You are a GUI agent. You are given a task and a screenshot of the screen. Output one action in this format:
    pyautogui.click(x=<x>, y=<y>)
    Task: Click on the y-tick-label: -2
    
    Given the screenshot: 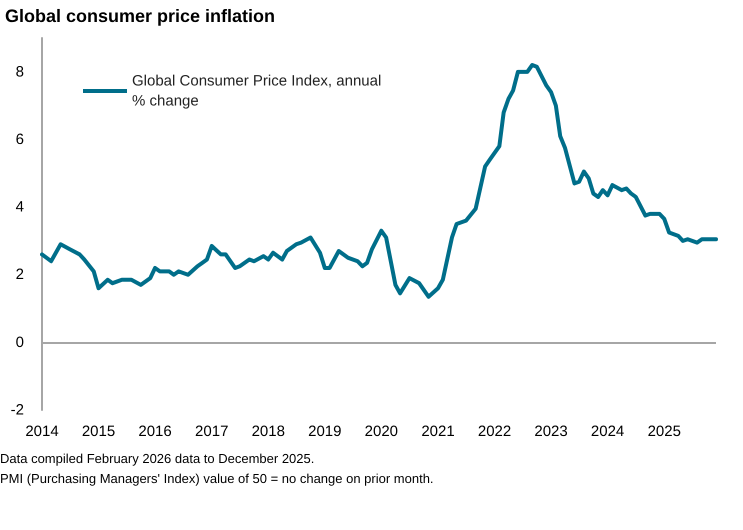 What is the action you would take?
    pyautogui.click(x=17, y=410)
    